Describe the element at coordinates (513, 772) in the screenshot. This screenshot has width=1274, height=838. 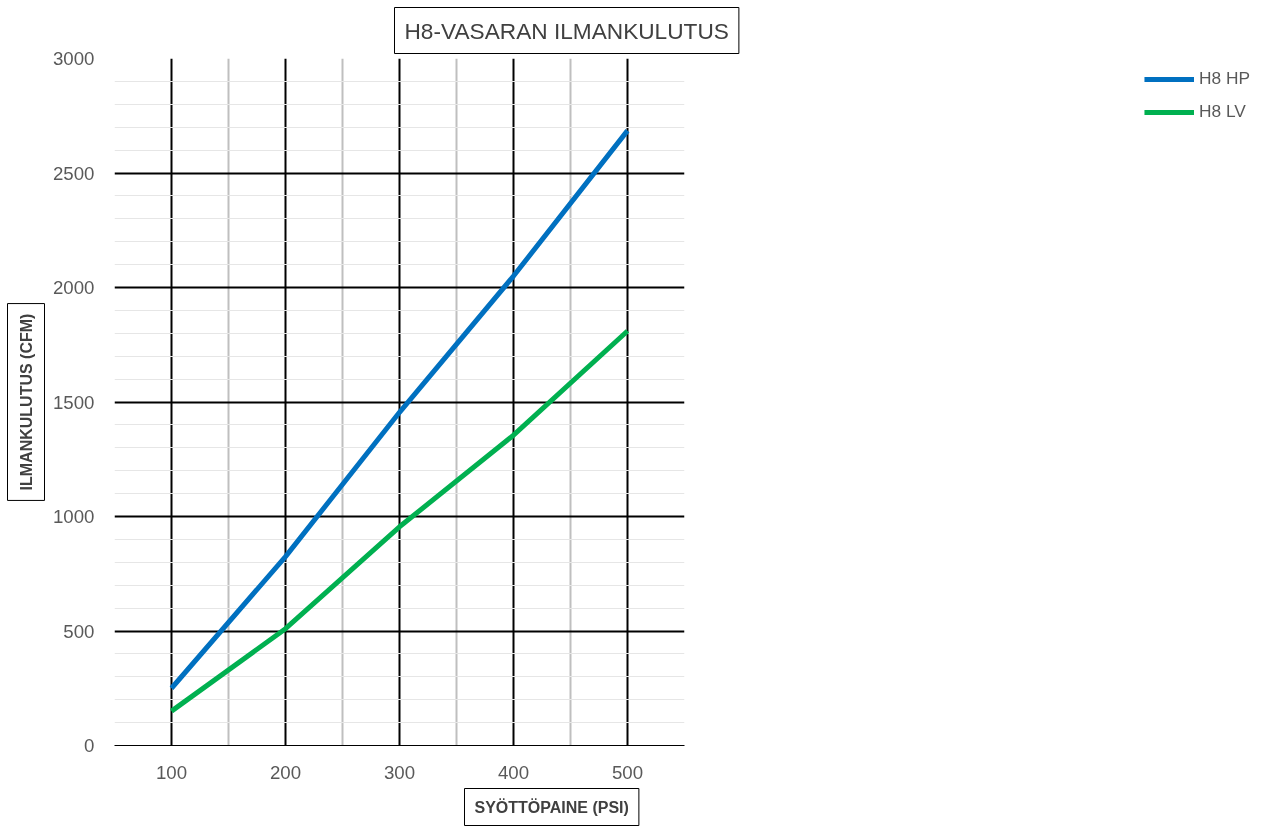
I see `x-tick-label: 400` at that location.